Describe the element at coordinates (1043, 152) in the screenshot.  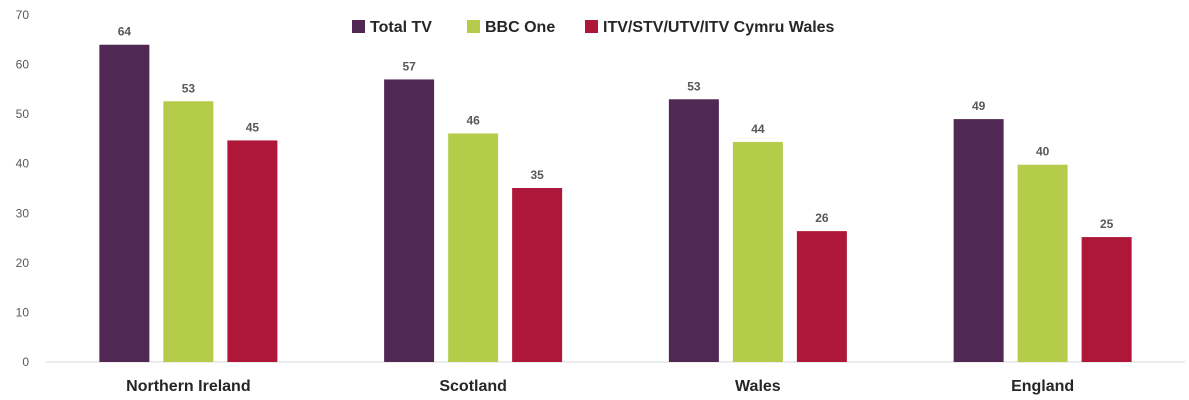
I see `data-label: 40` at that location.